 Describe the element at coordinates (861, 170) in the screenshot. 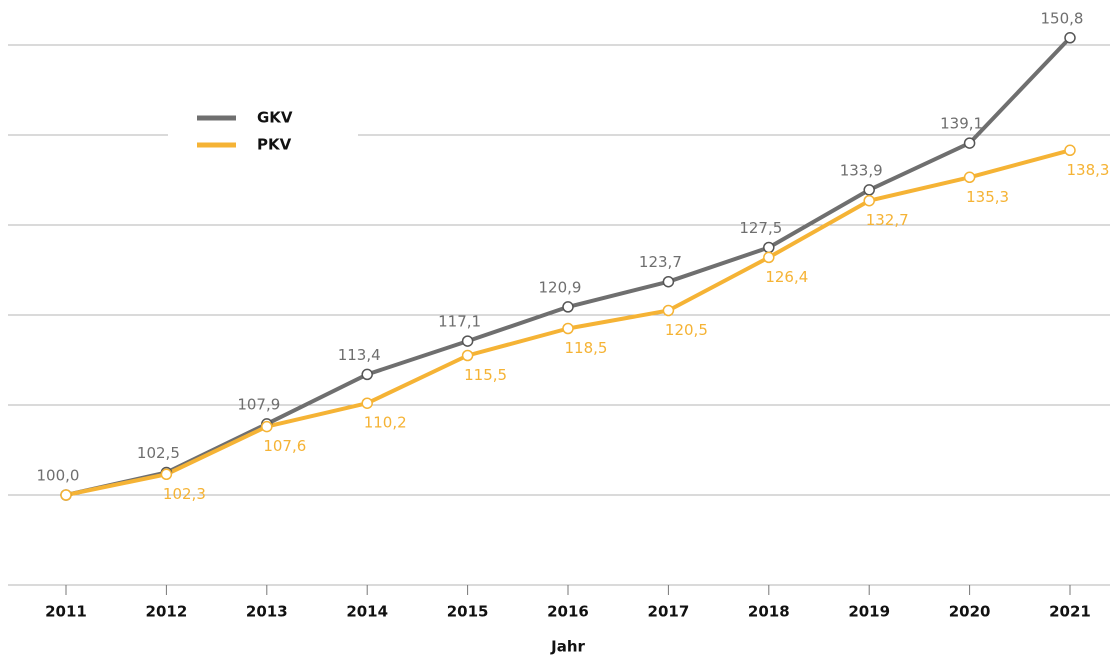

I see `value-label: 133,9` at that location.